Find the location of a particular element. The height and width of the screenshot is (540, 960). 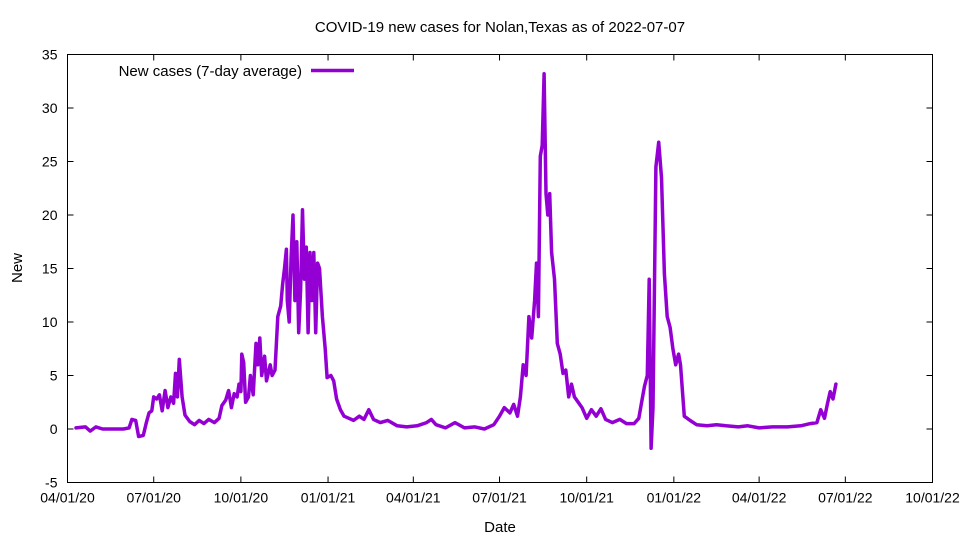

y-tick-label: 20 is located at coordinates (50, 215).